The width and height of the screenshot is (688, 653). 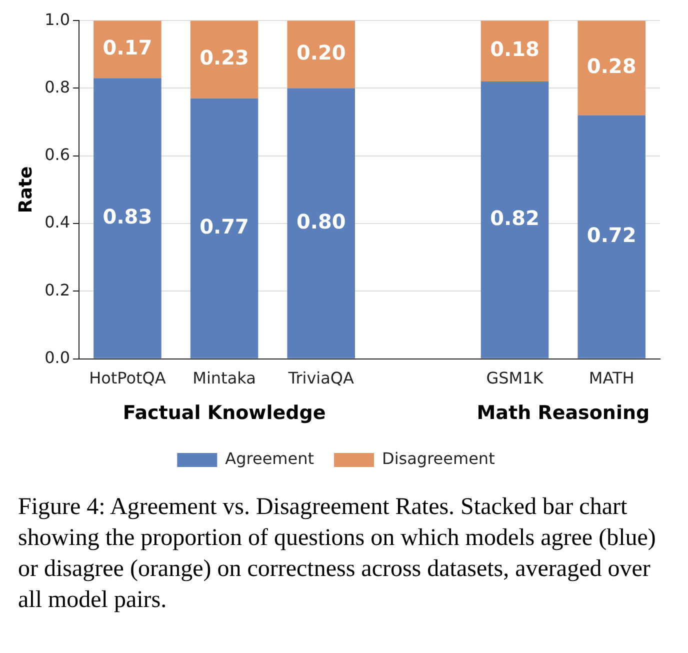 I want to click on y-tick-label: 0.8, so click(x=57, y=86).